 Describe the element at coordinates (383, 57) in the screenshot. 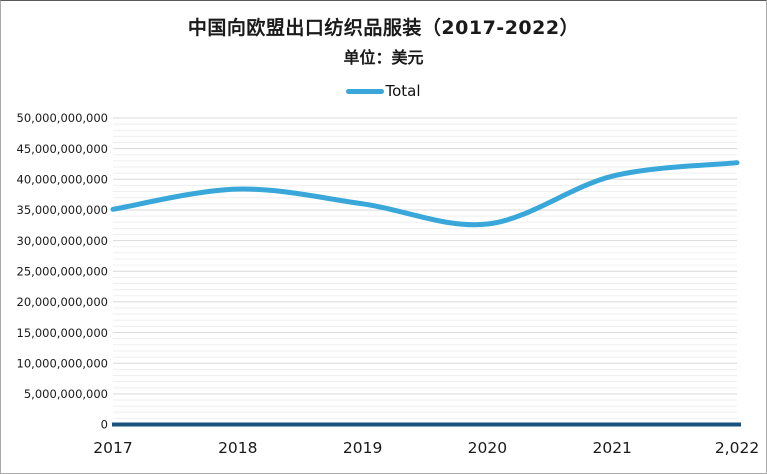

I see `chart-subtitle: 单位：美元` at that location.